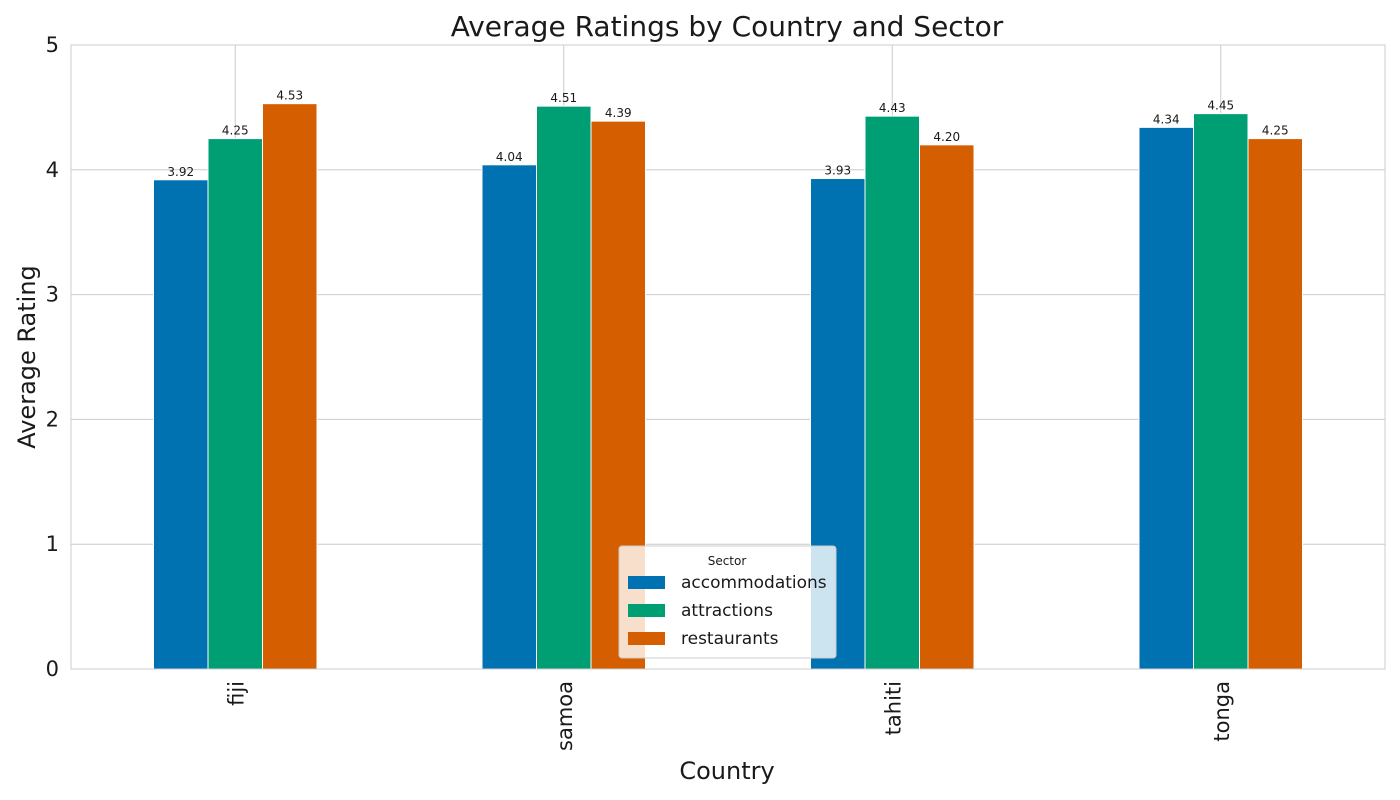 This screenshot has width=1400, height=800. Describe the element at coordinates (946, 137) in the screenshot. I see `data-label: 4.20` at that location.